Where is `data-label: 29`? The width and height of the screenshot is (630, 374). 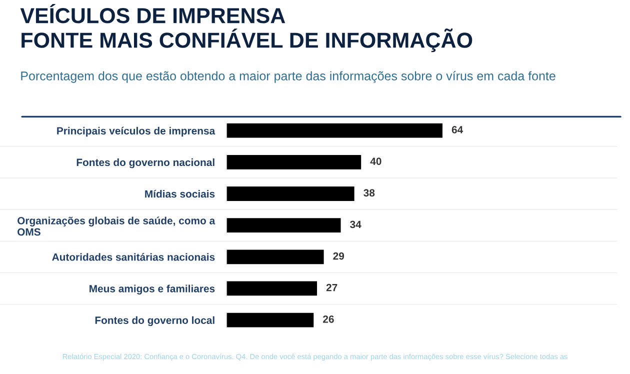 data-label: 29 is located at coordinates (338, 256).